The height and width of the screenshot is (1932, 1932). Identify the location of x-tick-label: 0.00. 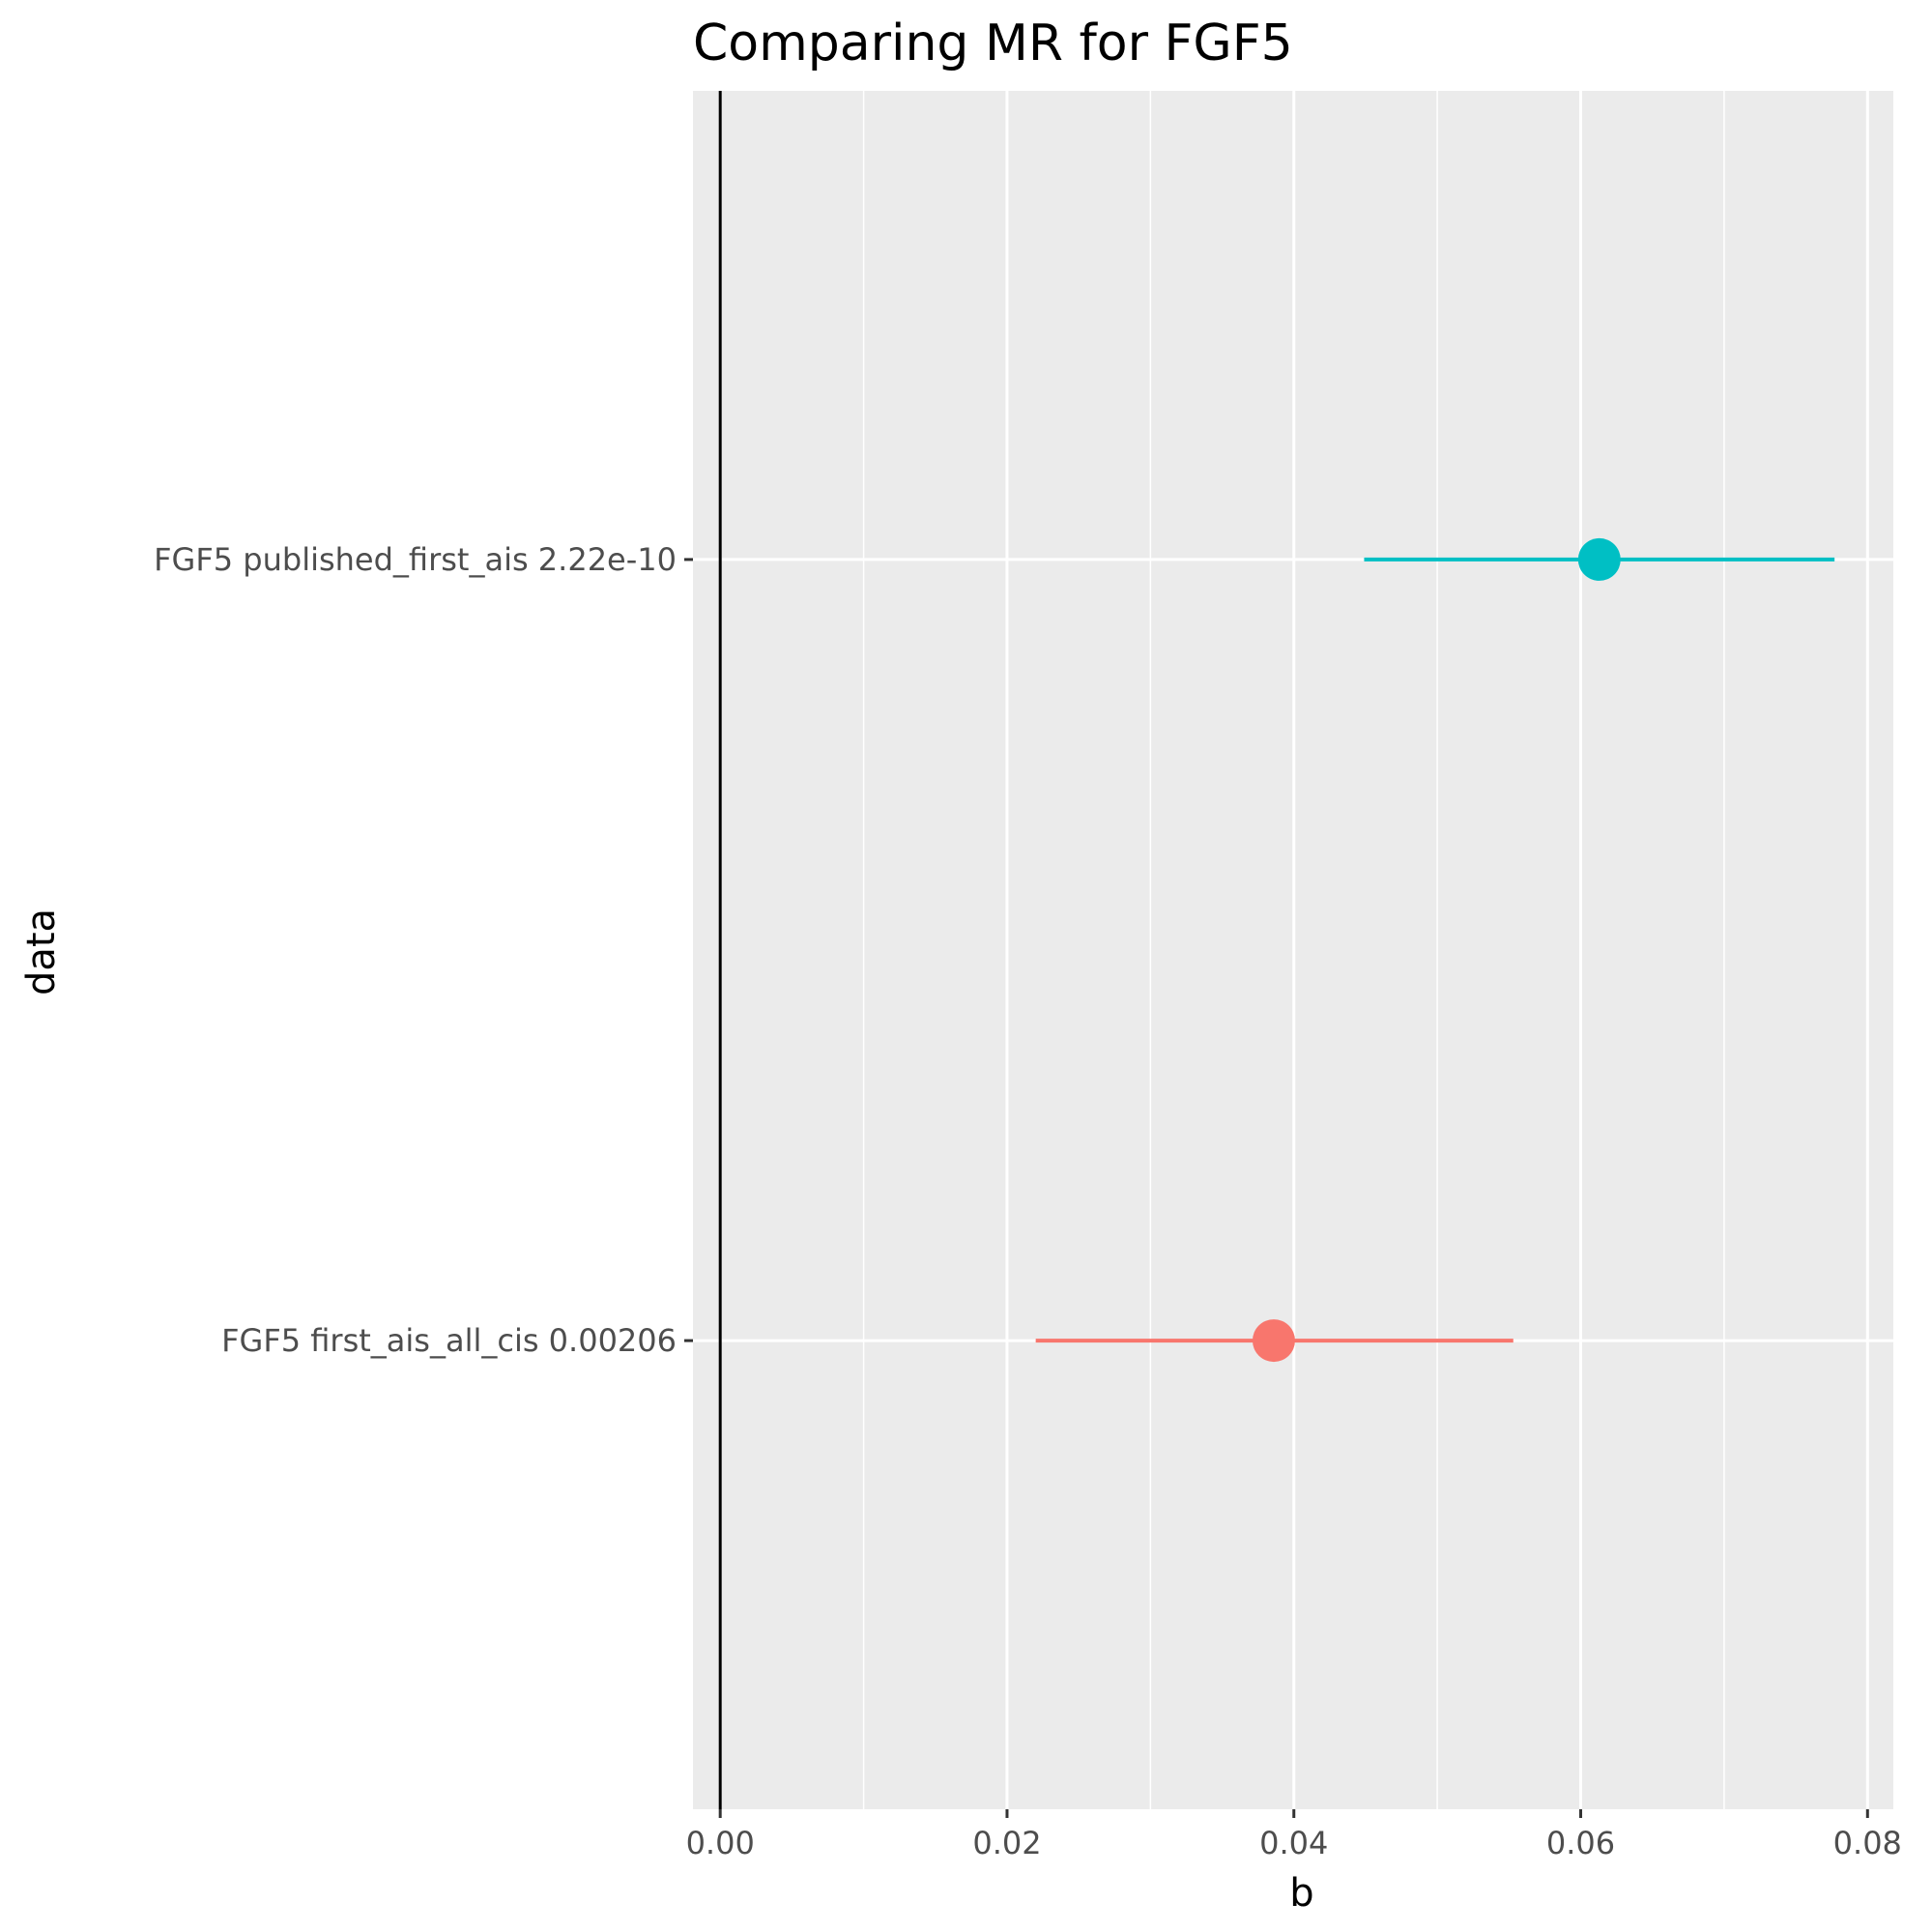
(720, 1843).